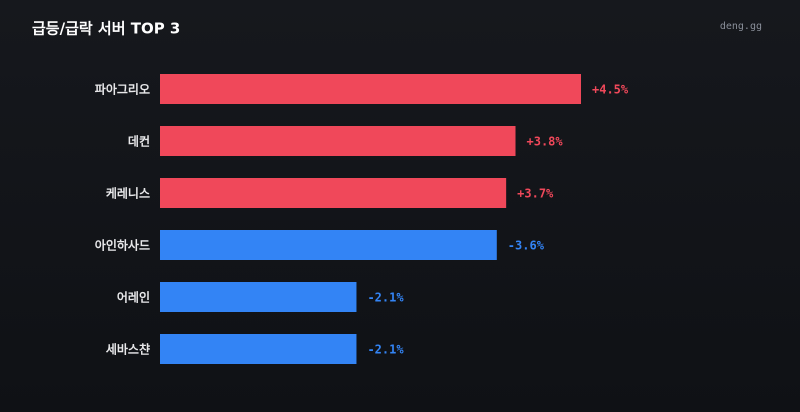 This screenshot has height=412, width=800. I want to click on chart-title: 급등/급락 서버 TOP 3, so click(106, 29).